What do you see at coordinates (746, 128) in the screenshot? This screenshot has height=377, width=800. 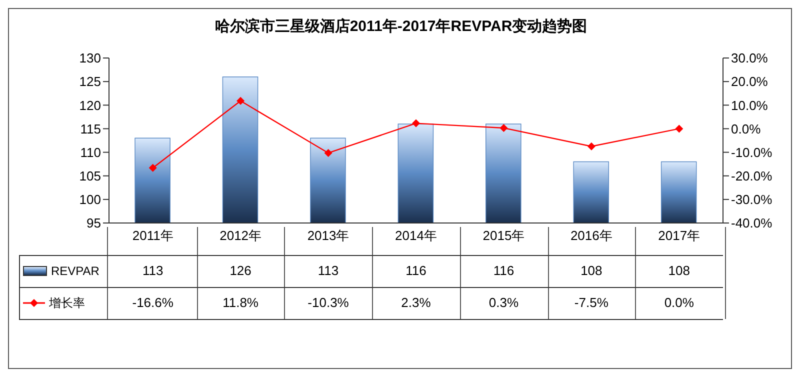 I see `y2-tick-label: 0.0%` at bounding box center [746, 128].